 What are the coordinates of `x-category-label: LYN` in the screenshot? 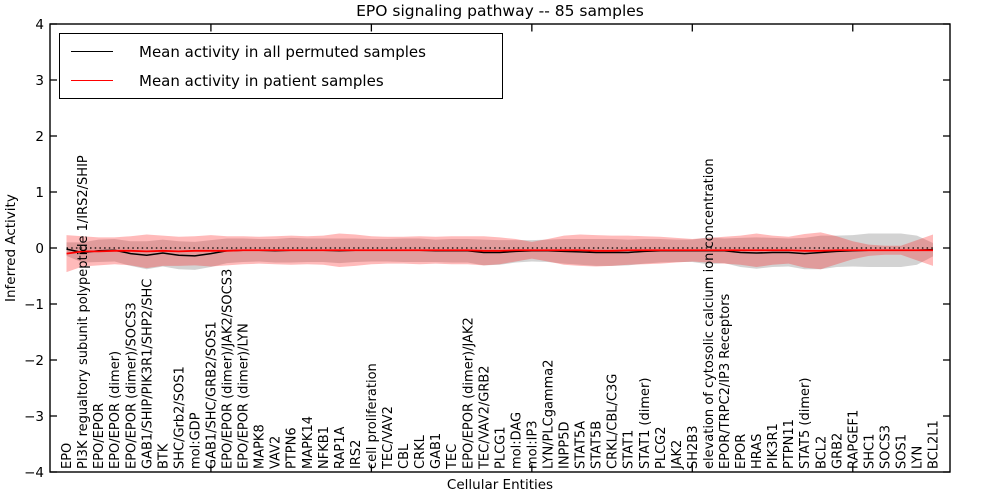 It's located at (918, 457).